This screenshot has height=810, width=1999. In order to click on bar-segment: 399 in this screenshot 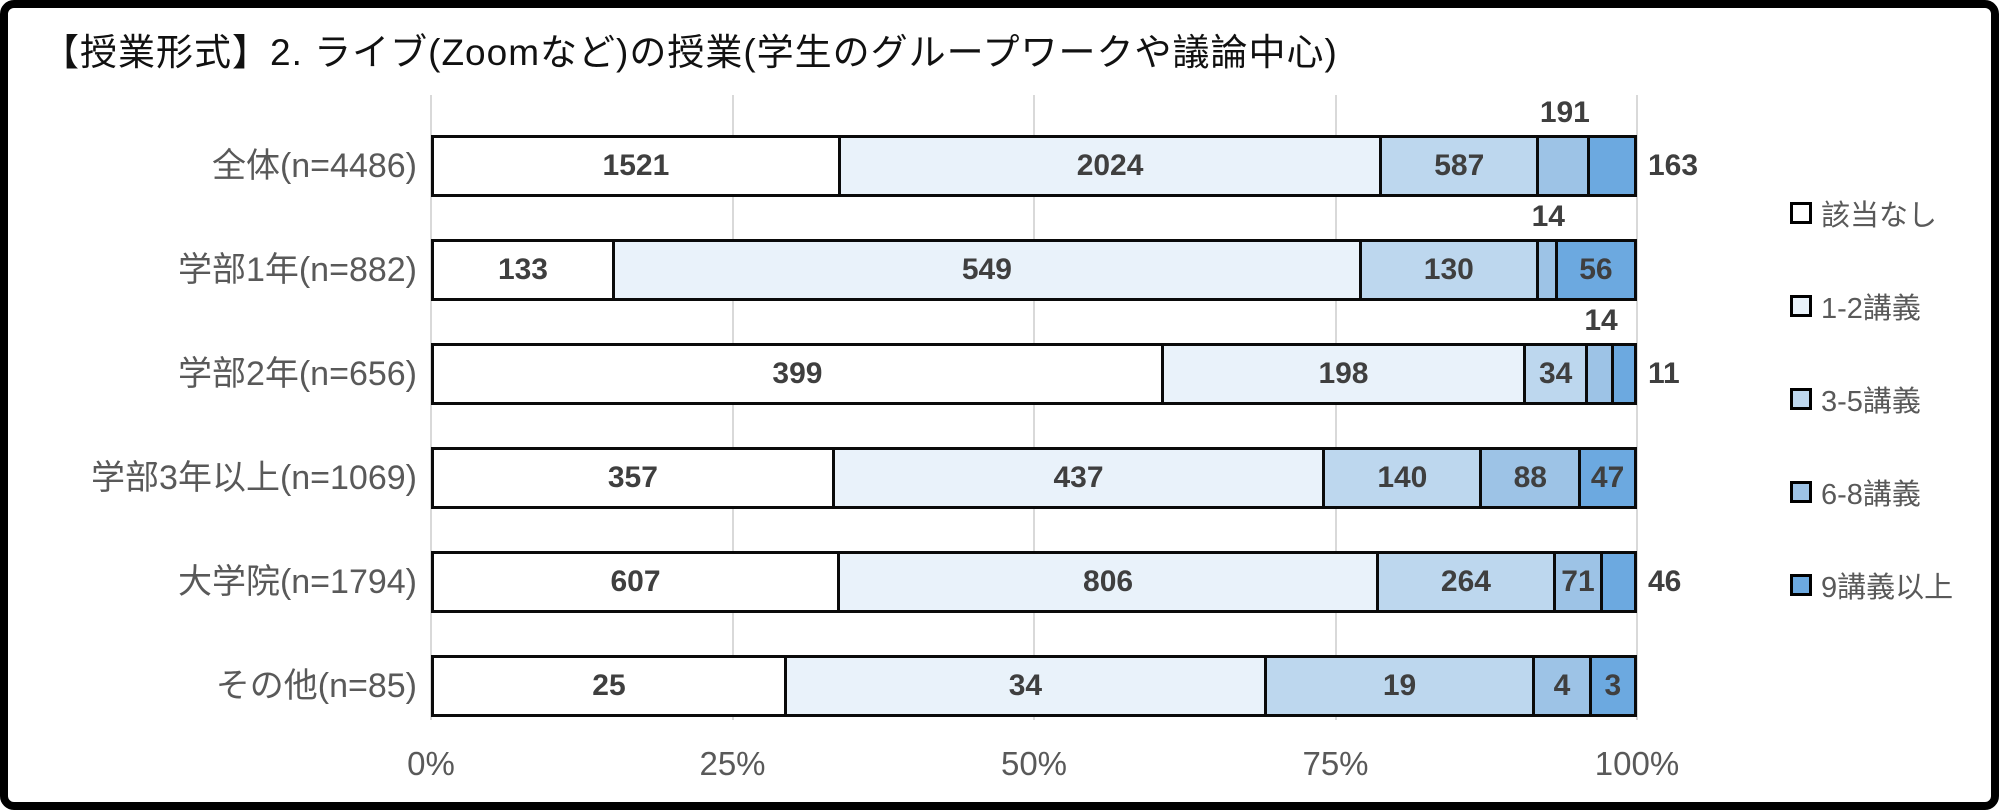, I will do `click(799, 374)`.